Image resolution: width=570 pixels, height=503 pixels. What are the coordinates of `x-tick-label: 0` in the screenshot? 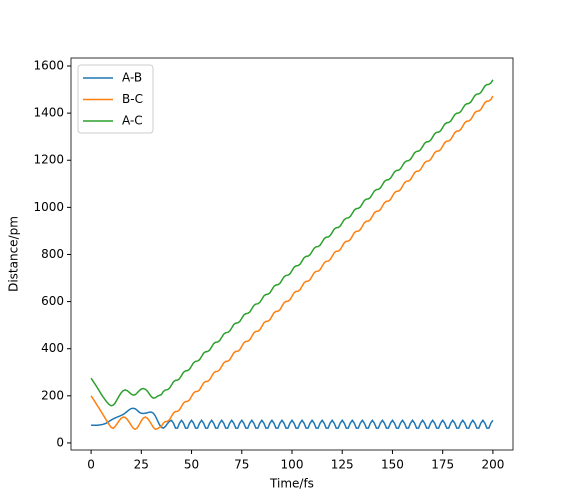 It's located at (91, 465).